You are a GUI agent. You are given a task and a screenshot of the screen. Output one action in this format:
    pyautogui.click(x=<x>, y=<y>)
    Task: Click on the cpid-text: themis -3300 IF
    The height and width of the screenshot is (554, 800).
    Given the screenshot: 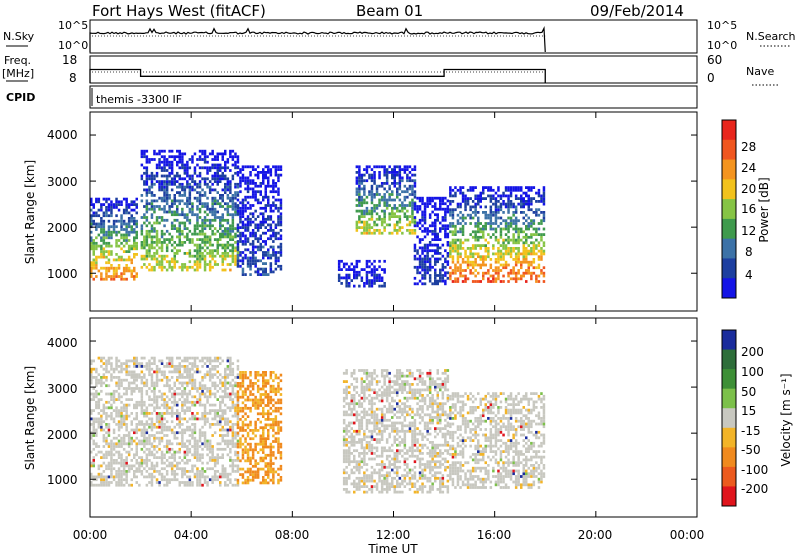 What is the action you would take?
    pyautogui.click(x=139, y=99)
    